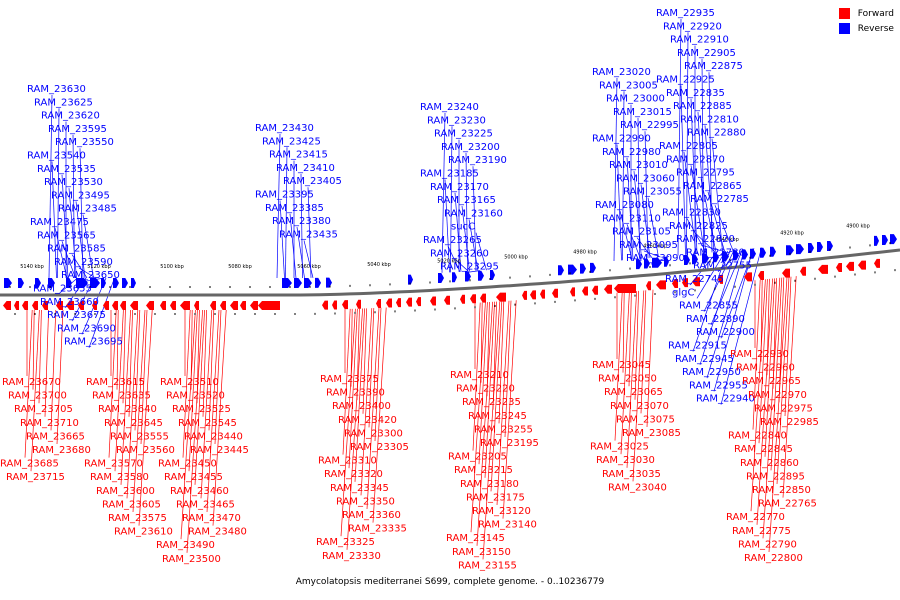 This screenshot has width=900, height=600. What do you see at coordinates (639, 406) in the screenshot?
I see `forward-gene-label: RAM_23070` at bounding box center [639, 406].